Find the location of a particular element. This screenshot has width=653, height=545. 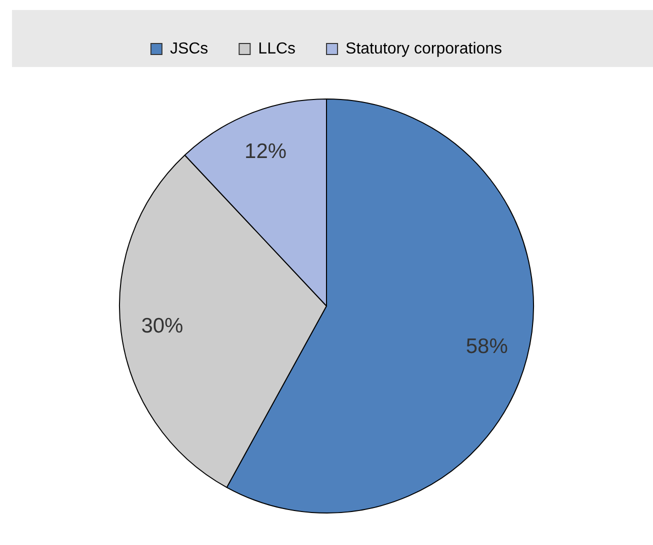

data-label: 12% is located at coordinates (265, 151).